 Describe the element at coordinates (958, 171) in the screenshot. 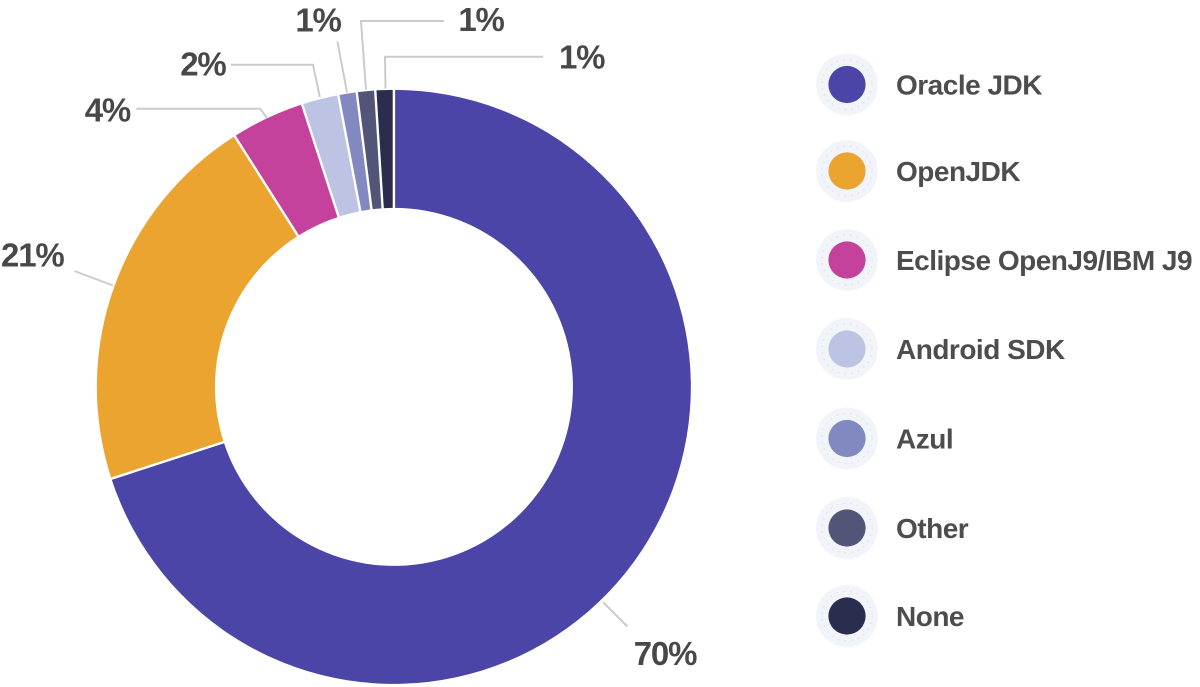

I see `svg-text: OpenJDK` at that location.